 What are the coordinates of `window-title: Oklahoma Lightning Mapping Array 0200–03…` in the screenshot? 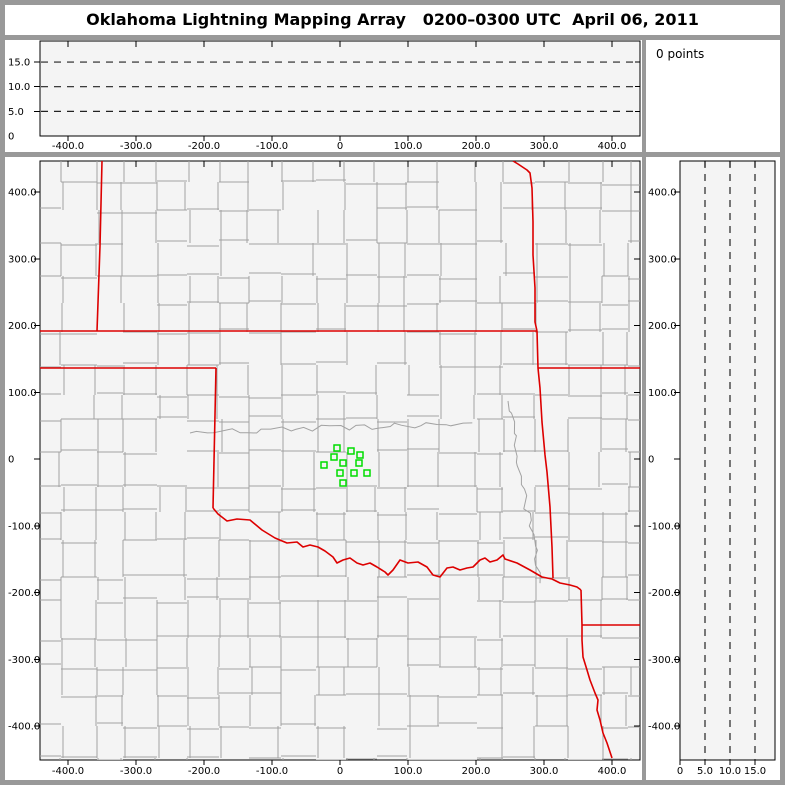 It's located at (392, 19).